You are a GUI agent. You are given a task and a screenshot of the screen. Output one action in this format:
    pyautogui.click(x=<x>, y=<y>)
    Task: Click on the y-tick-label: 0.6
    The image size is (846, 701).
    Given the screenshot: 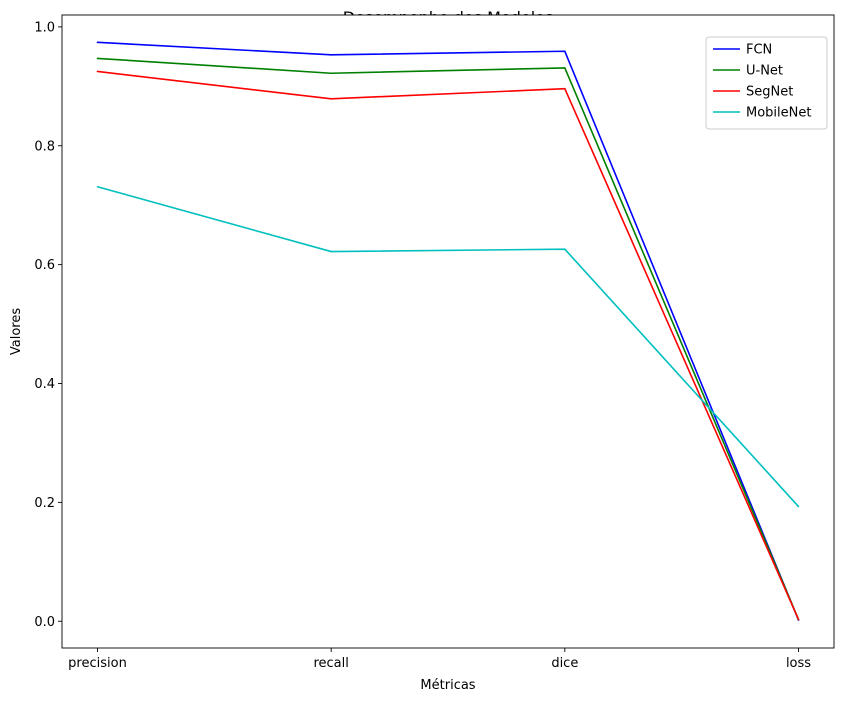 What is the action you would take?
    pyautogui.click(x=44, y=265)
    